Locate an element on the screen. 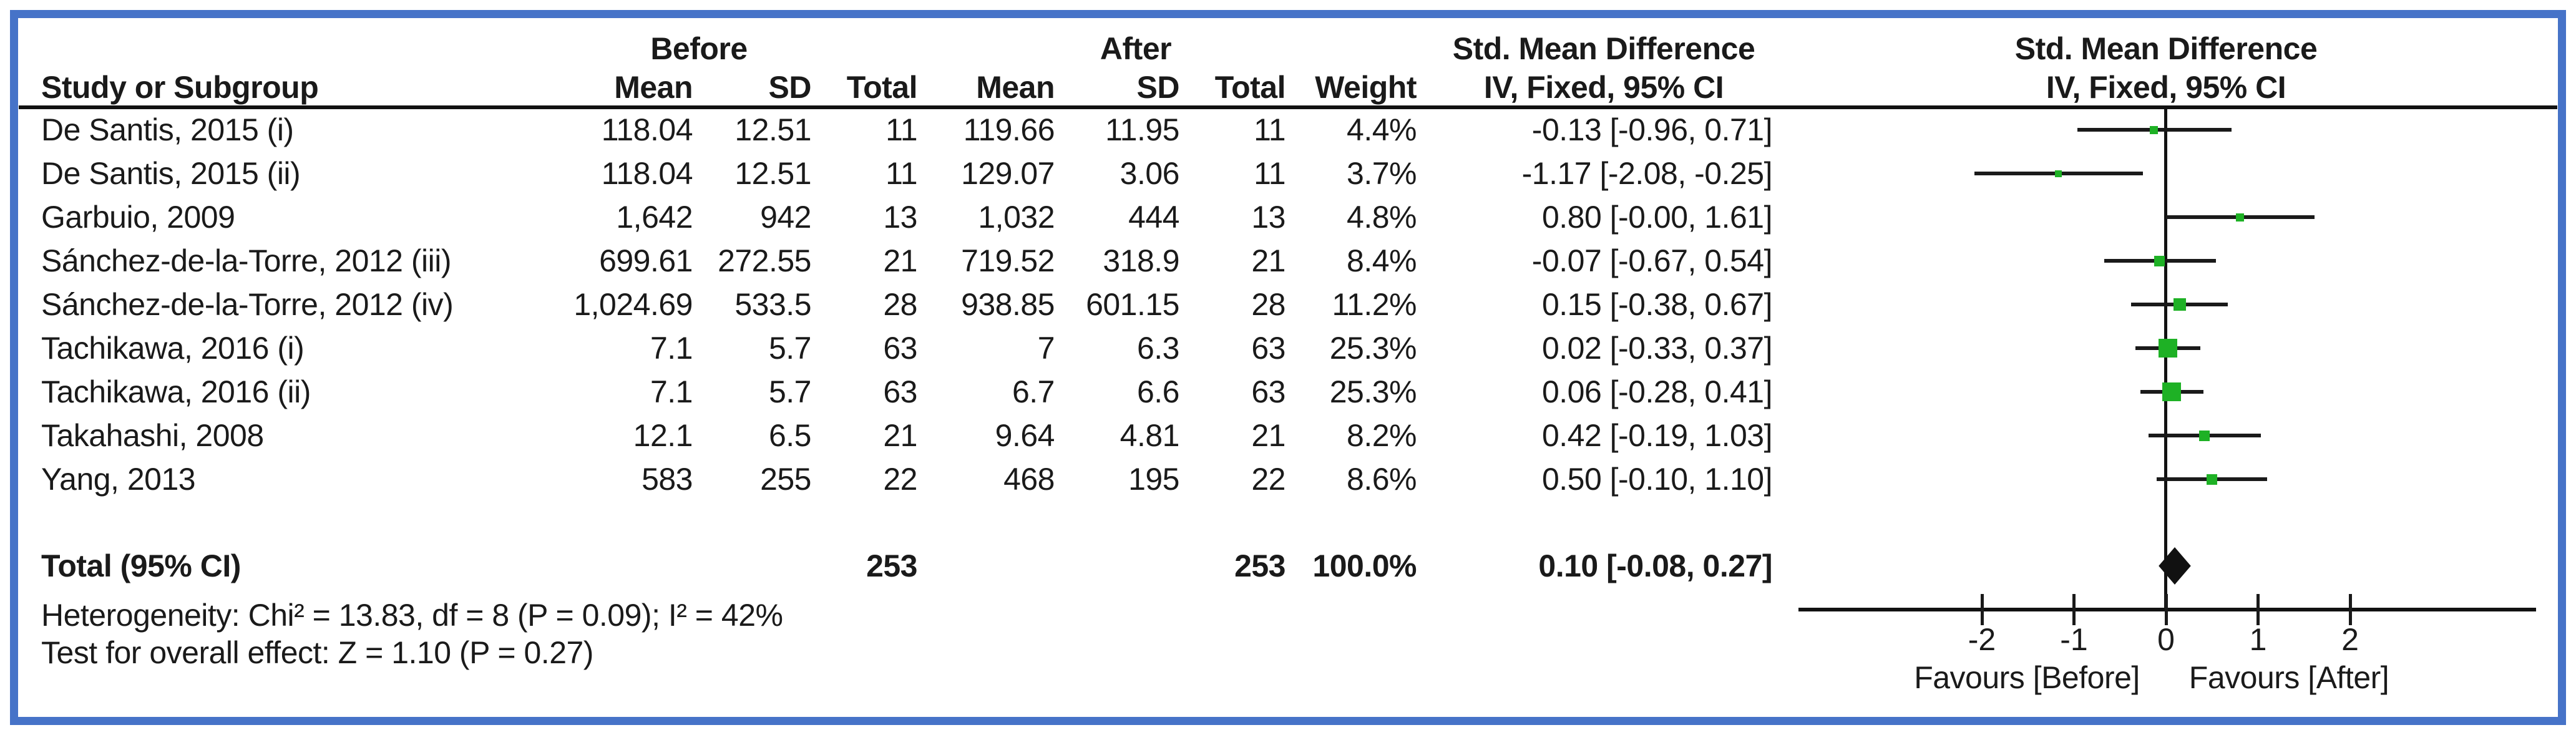 Image resolution: width=2576 pixels, height=735 pixels. after-mean-cell: 1,032 is located at coordinates (1016, 217).